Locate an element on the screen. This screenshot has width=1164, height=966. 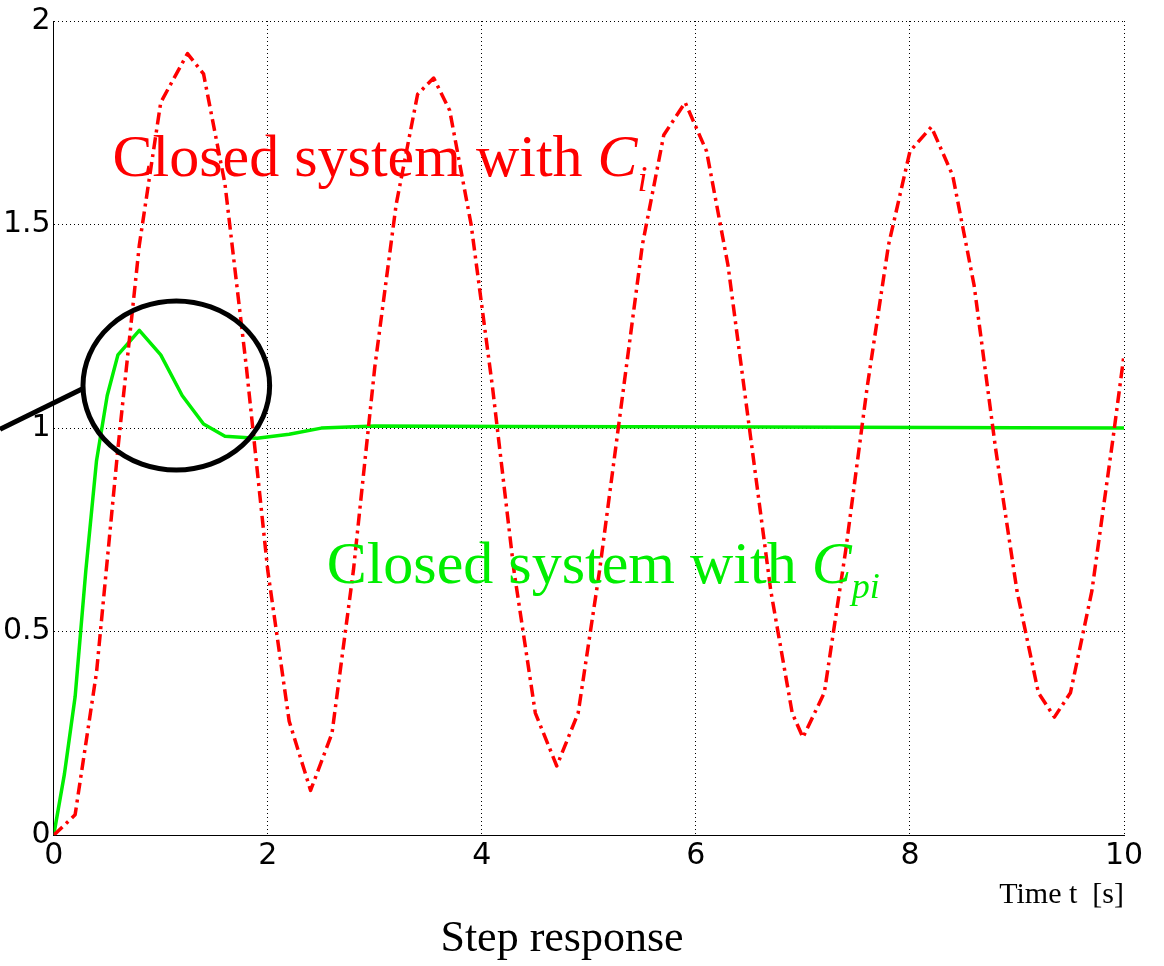
text: Step response is located at coordinates (562, 937).